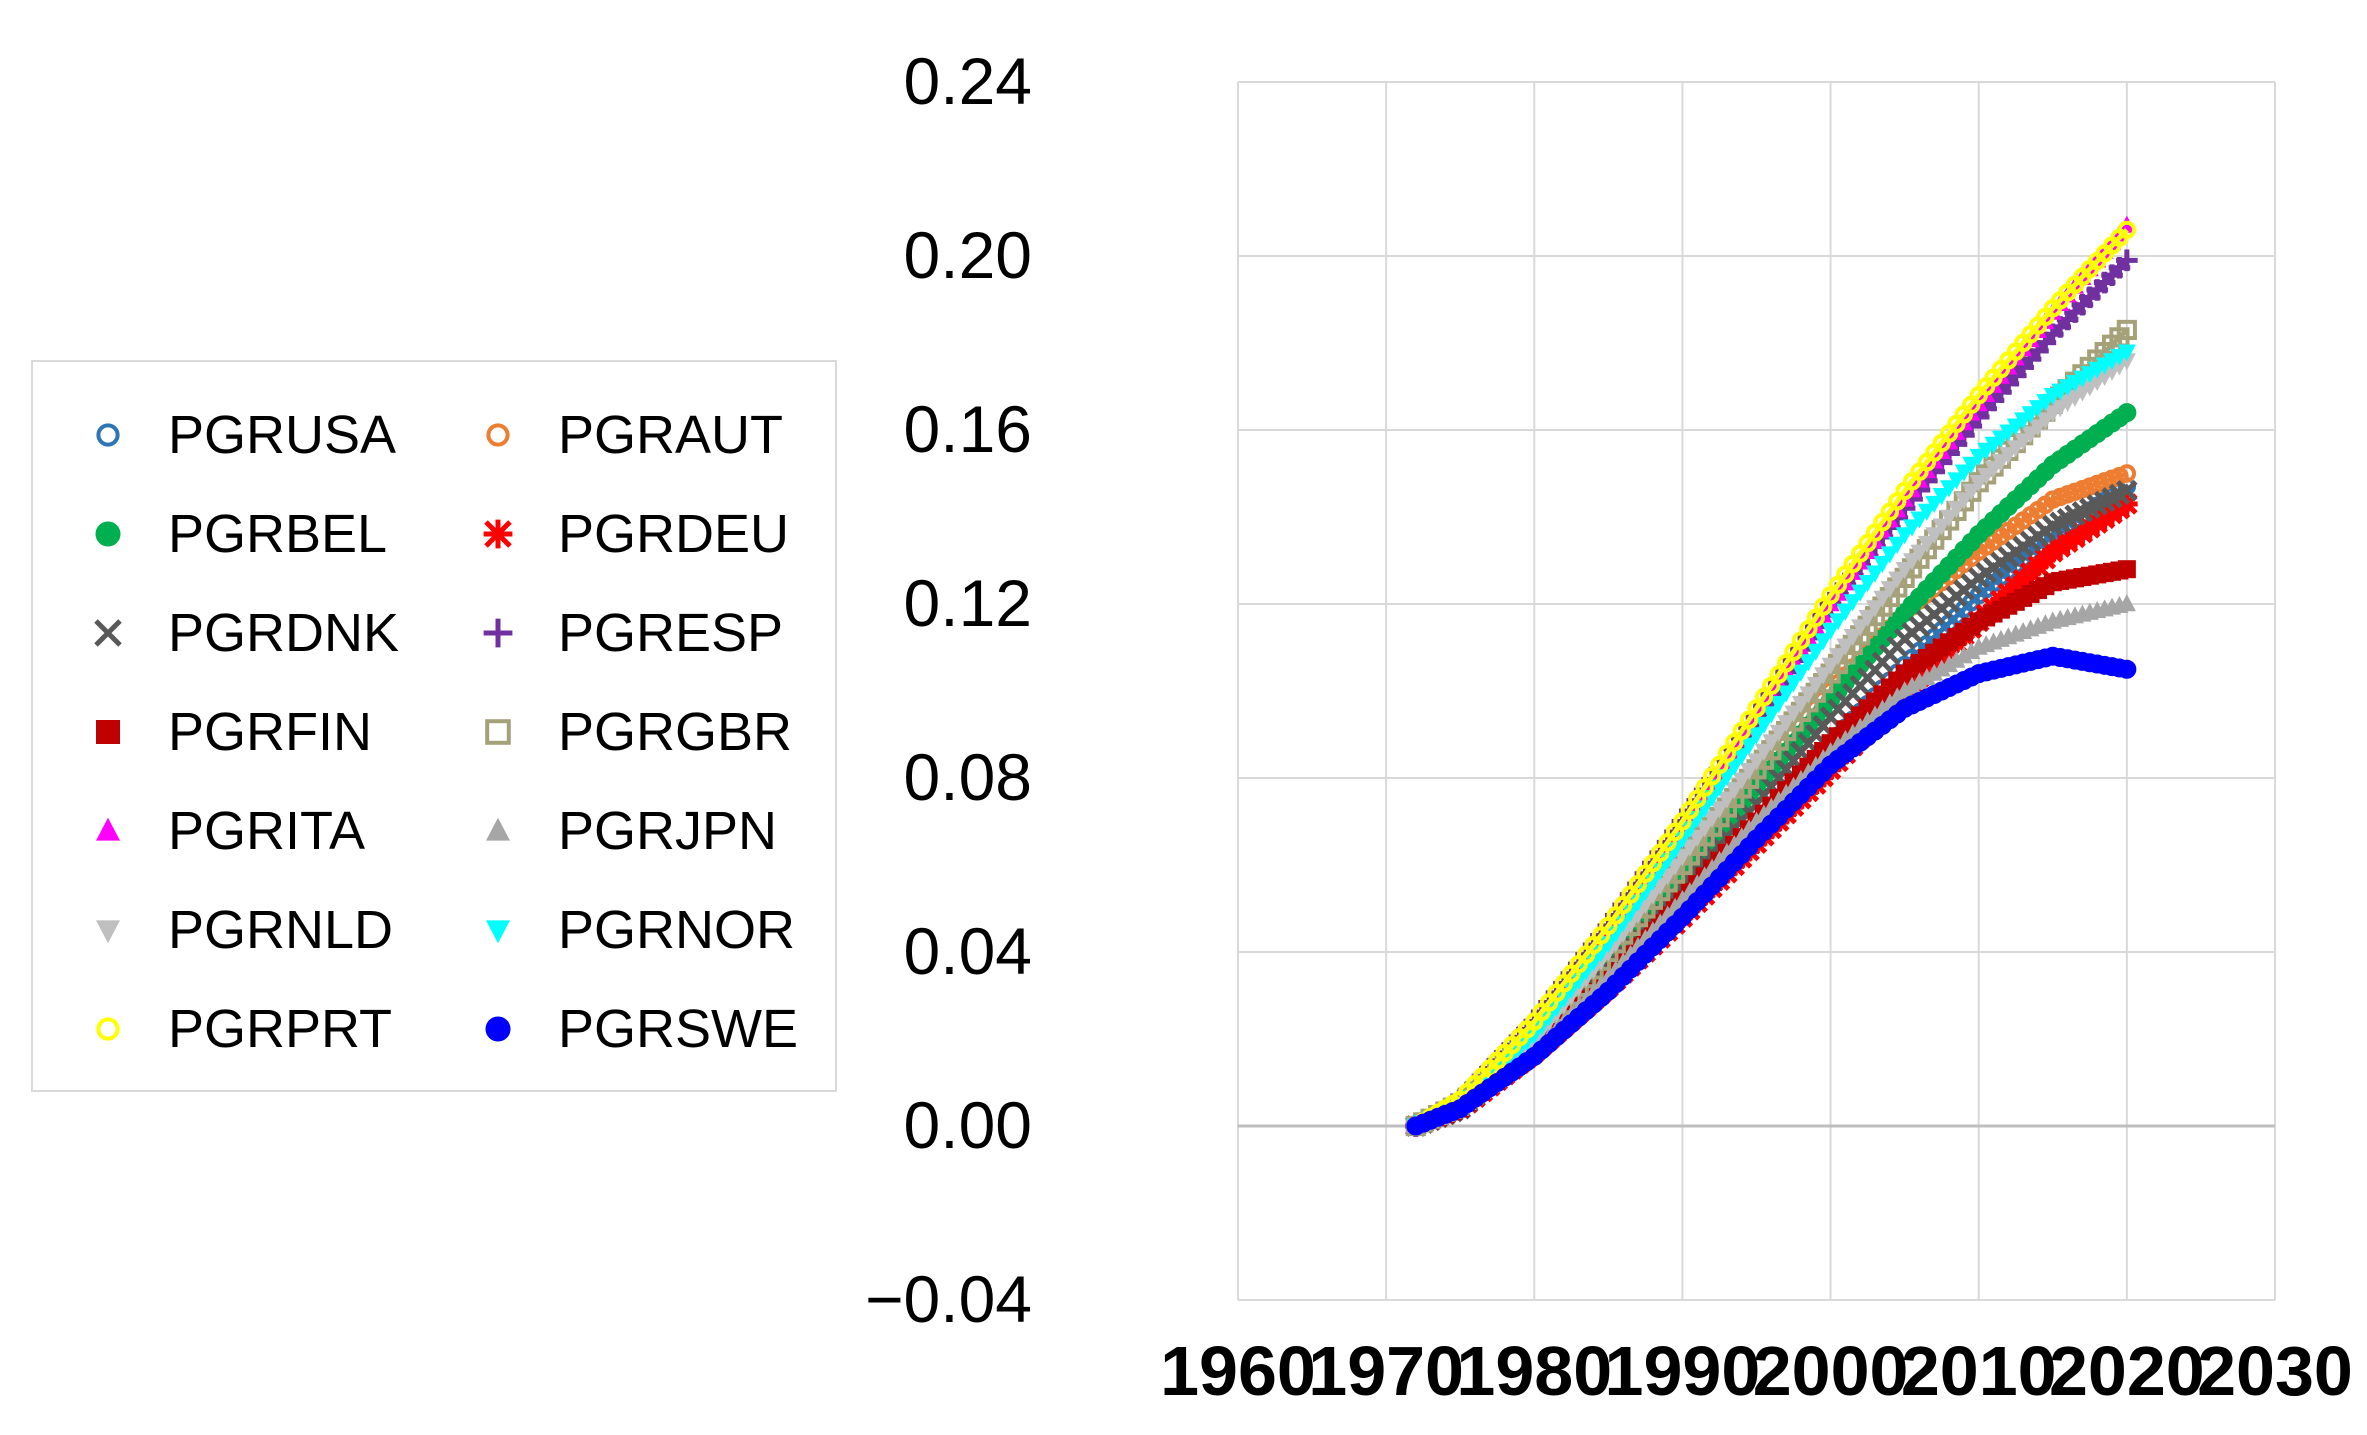 The image size is (2367, 1435). I want to click on legend-label: PGRGBR, so click(675, 732).